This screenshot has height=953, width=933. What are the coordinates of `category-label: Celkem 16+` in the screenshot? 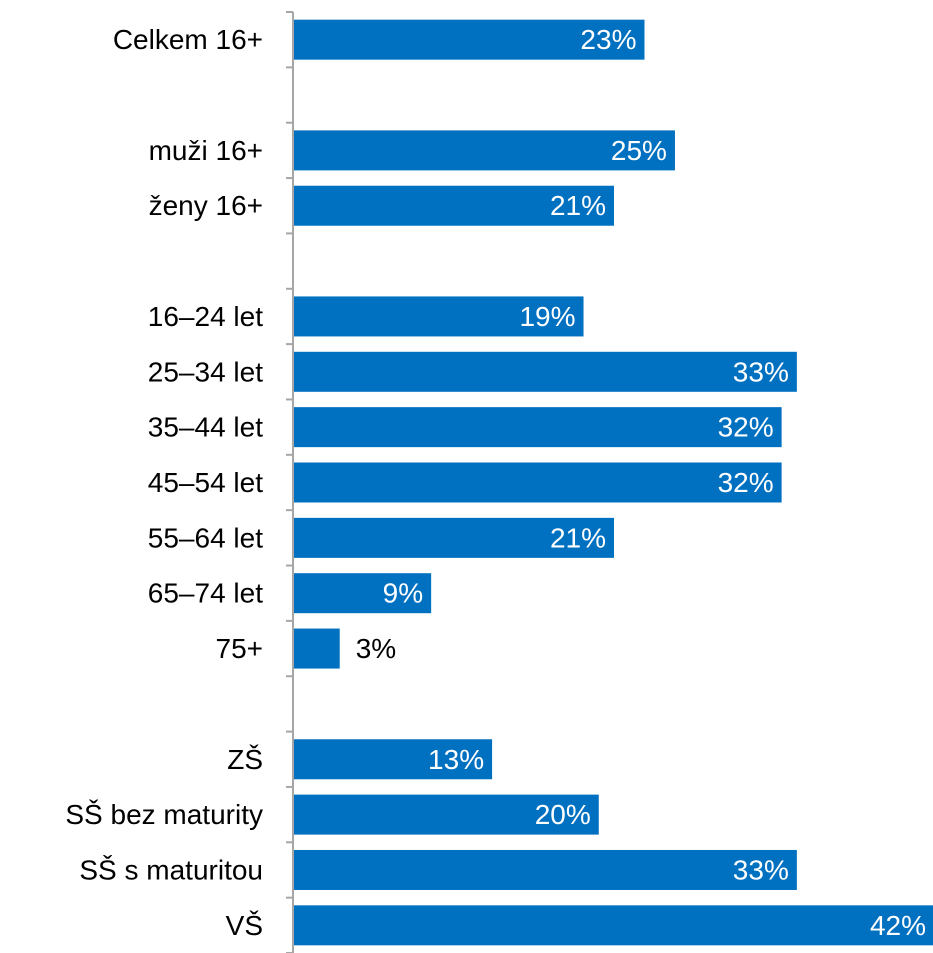 It's located at (188, 39).